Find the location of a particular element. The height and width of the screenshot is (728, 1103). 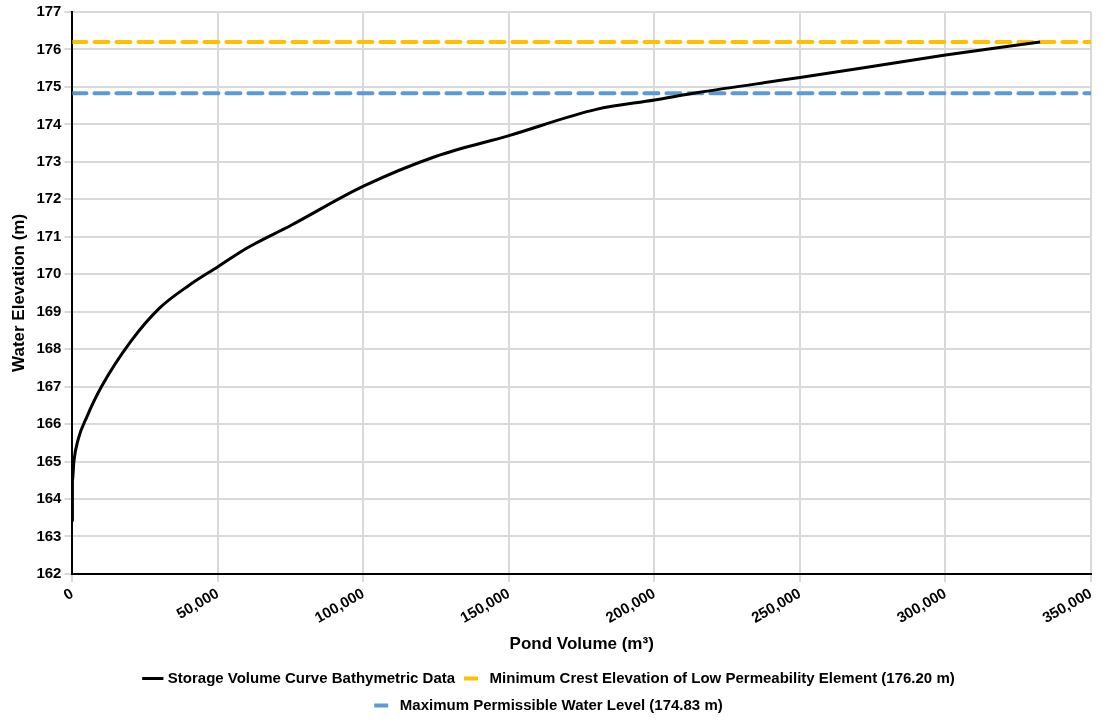

y-tick-label: 175 is located at coordinates (49, 86).